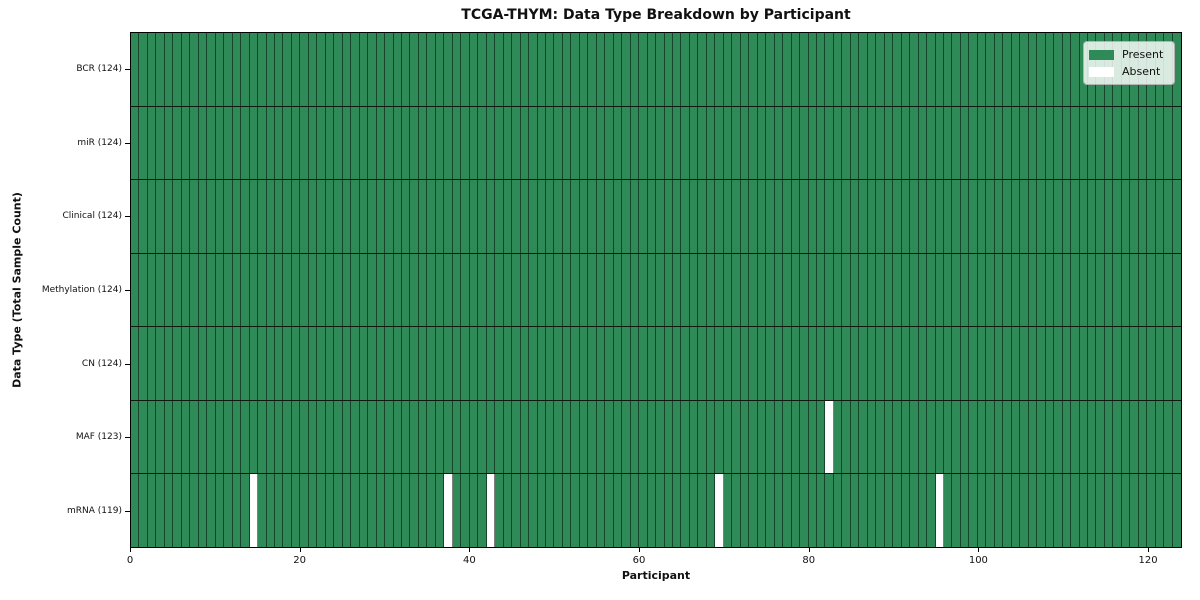  What do you see at coordinates (656, 290) in the screenshot?
I see `heatmap-row` at bounding box center [656, 290].